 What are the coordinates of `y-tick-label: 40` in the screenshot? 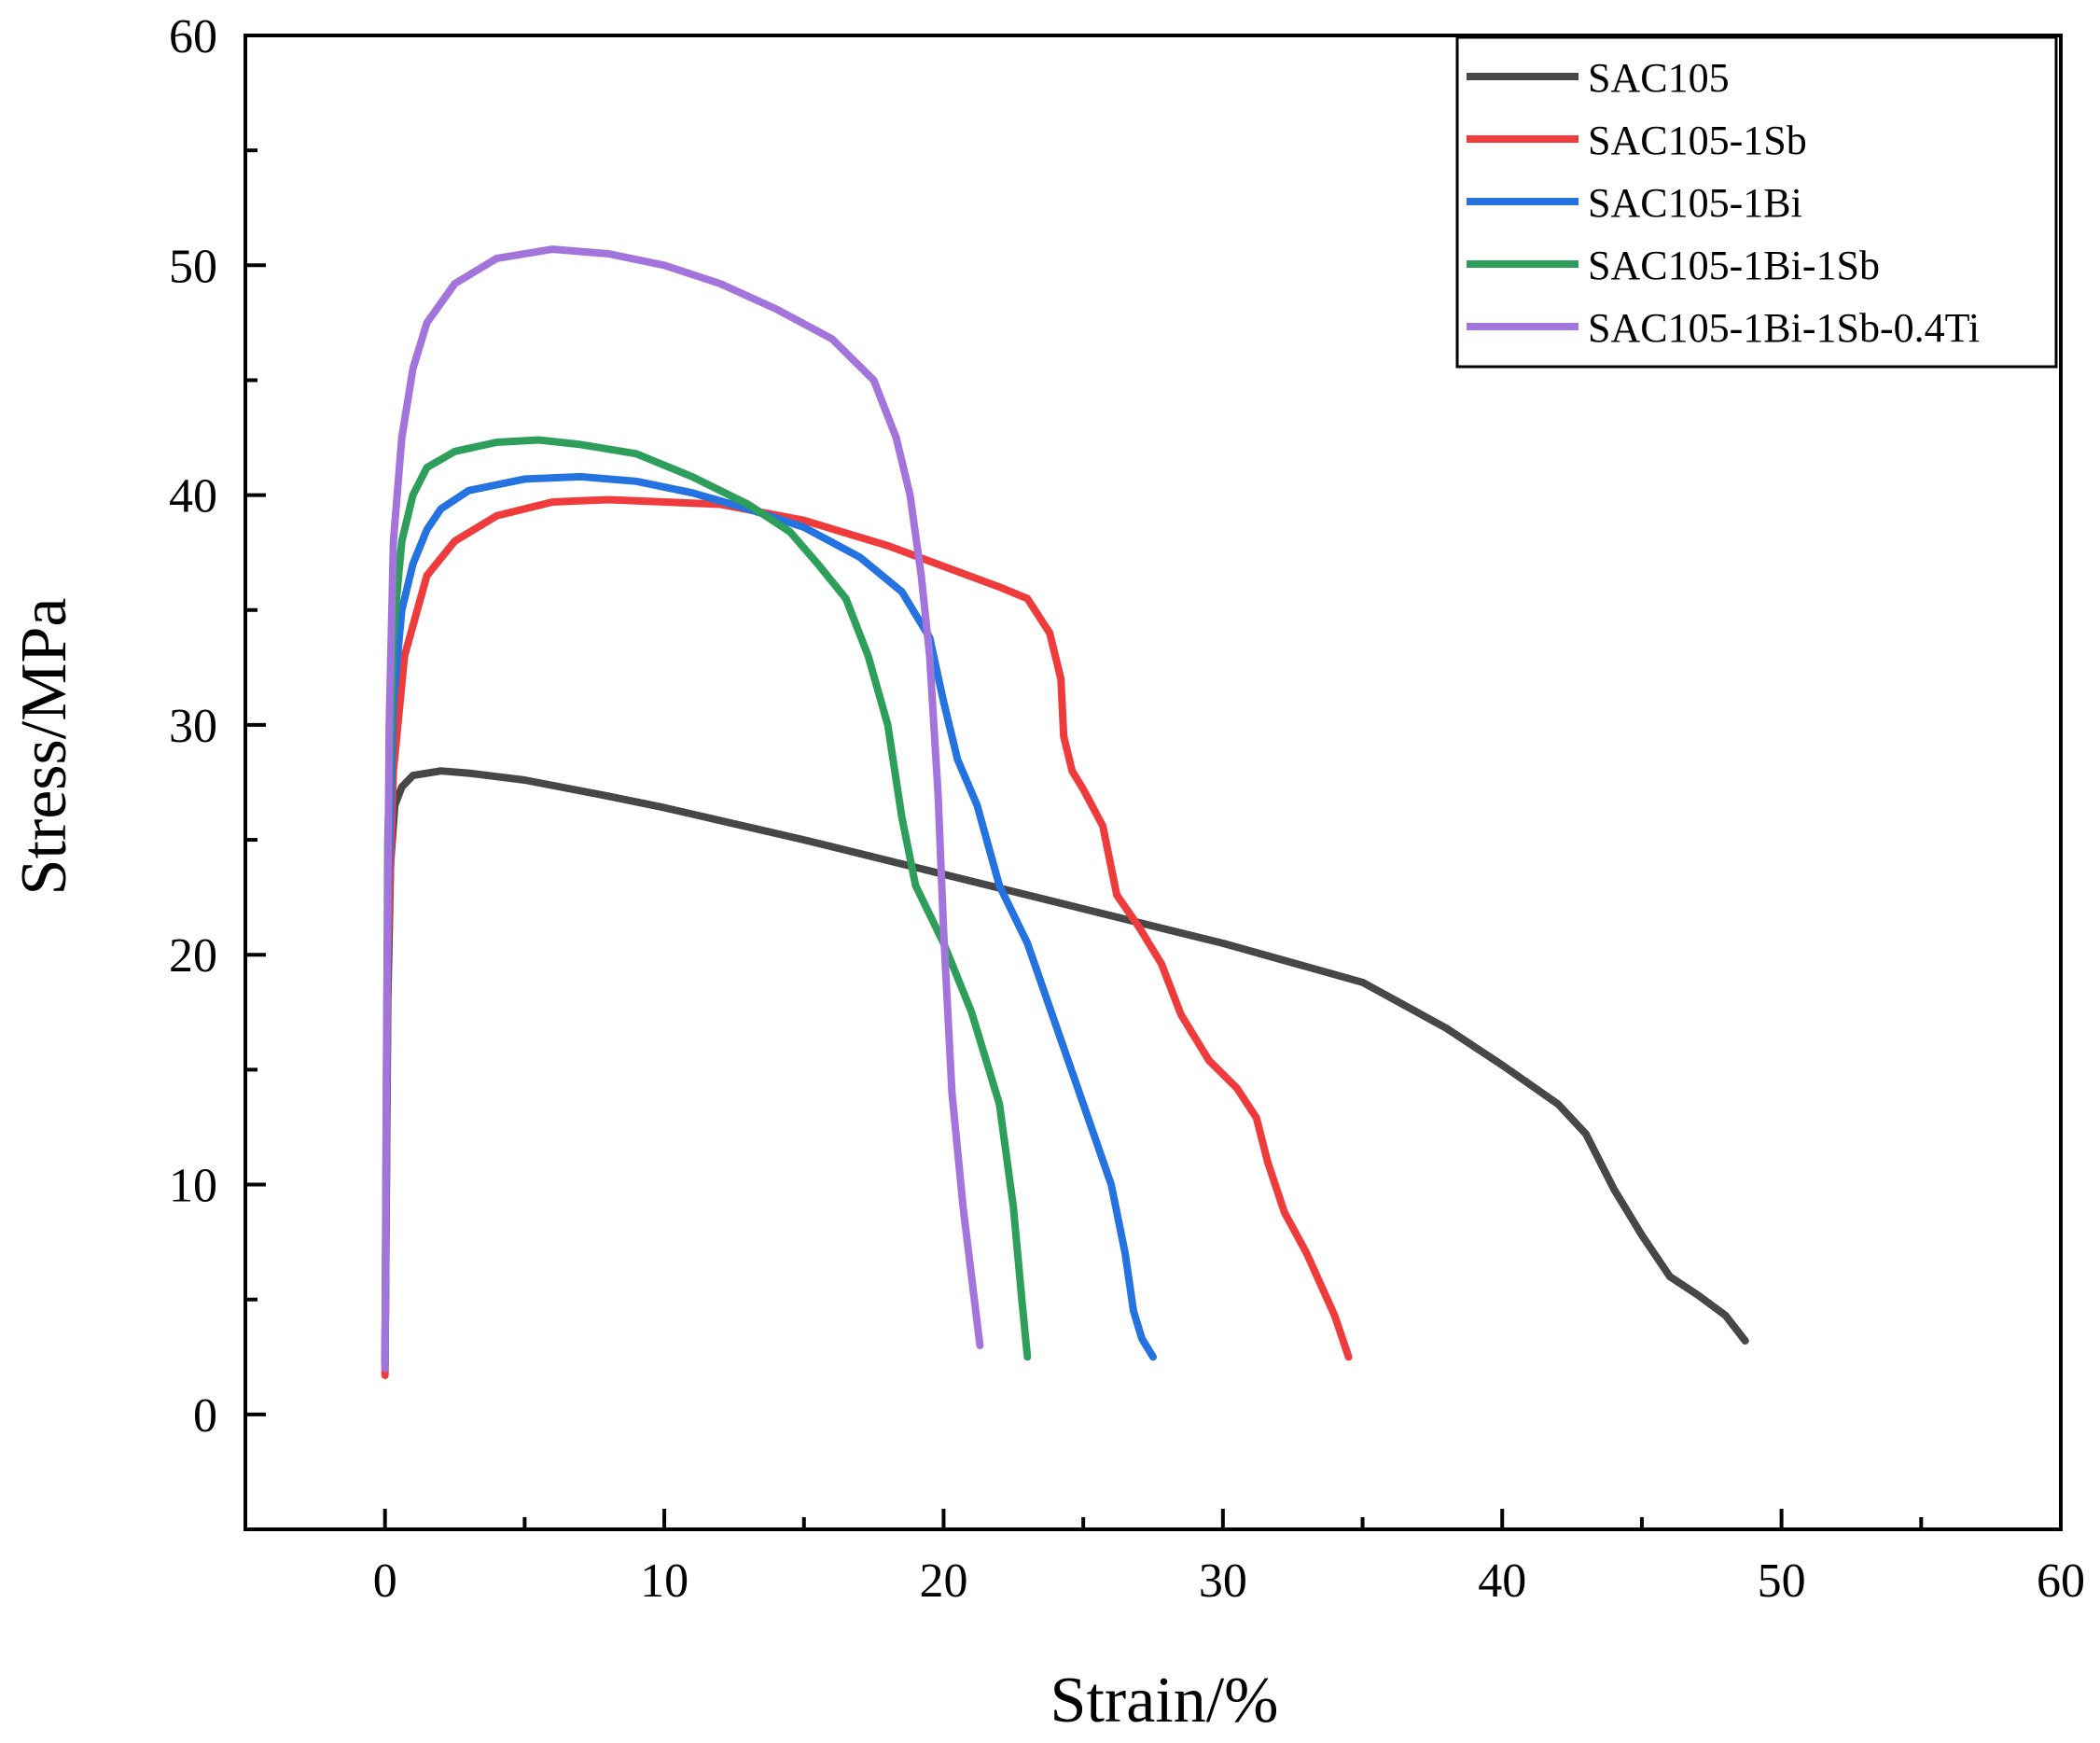 It's located at (193, 496).